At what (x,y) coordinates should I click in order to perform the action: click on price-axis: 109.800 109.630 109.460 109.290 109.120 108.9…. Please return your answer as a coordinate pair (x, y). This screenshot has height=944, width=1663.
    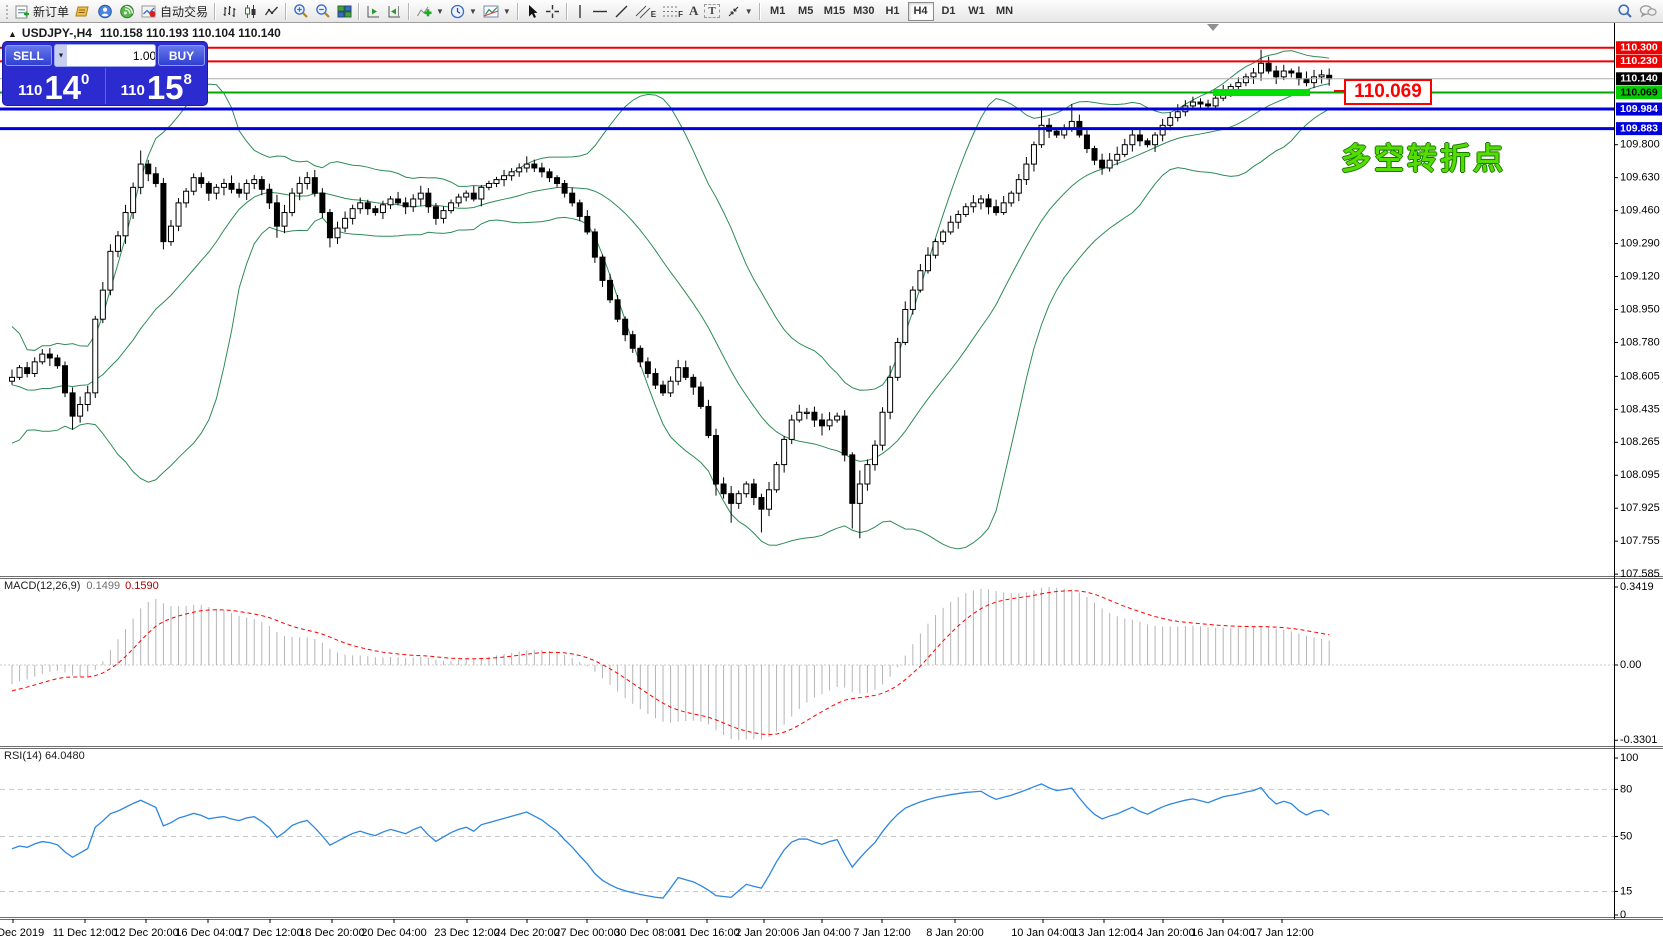
    Looking at the image, I should click on (1638, 393).